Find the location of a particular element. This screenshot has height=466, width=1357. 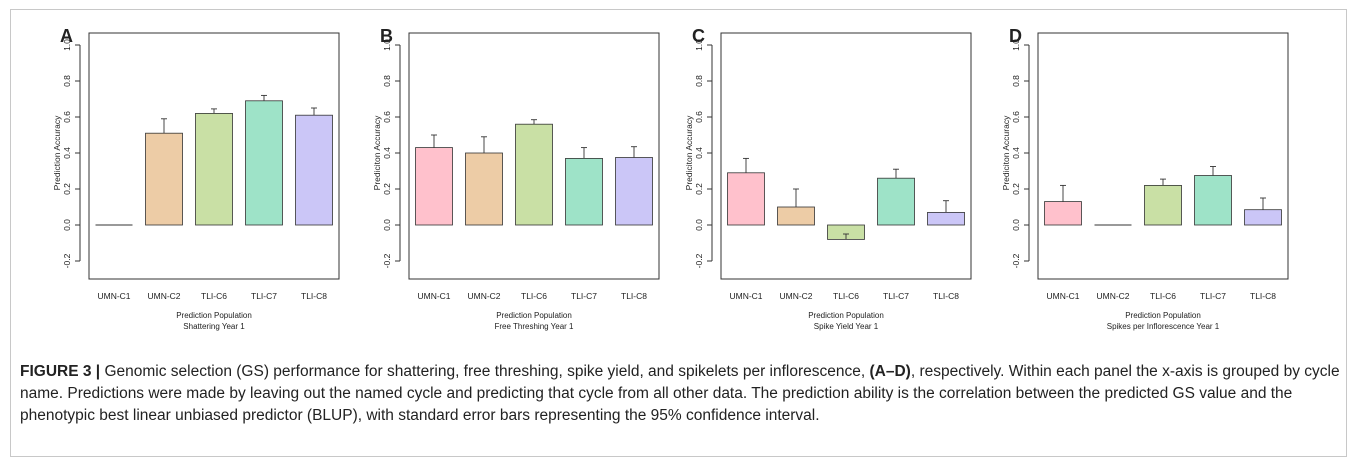

trait-label: Spike Yield Year 1 is located at coordinates (846, 326).